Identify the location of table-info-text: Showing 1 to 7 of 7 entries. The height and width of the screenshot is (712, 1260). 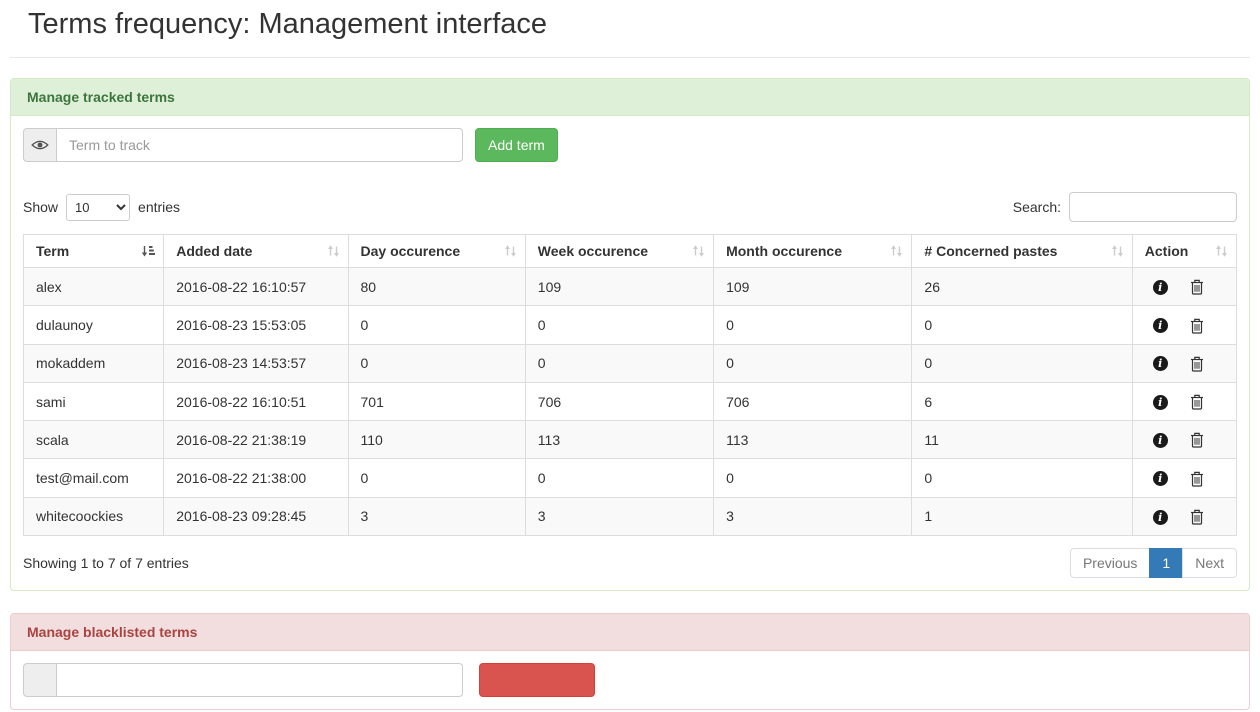
(106, 563).